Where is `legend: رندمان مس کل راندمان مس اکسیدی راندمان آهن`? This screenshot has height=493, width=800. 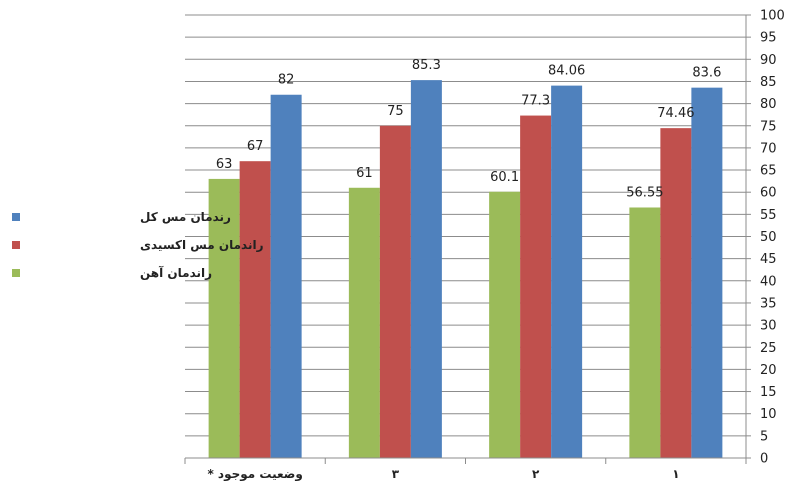
legend: رندمان مس کل راندمان مس اکسیدی راندمان آهن is located at coordinates (138, 245).